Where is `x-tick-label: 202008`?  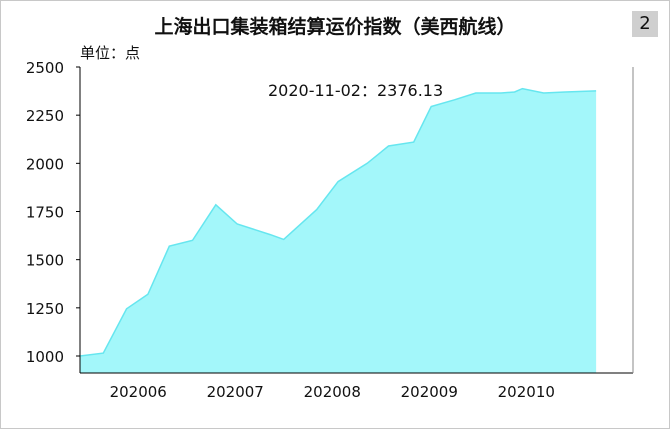
x-tick-label: 202008 is located at coordinates (332, 392).